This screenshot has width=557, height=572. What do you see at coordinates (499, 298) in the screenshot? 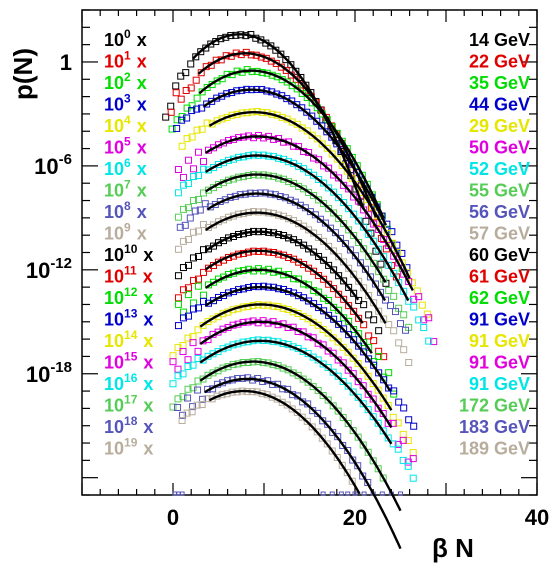
I see `legend-entry: 62 GeV` at bounding box center [499, 298].